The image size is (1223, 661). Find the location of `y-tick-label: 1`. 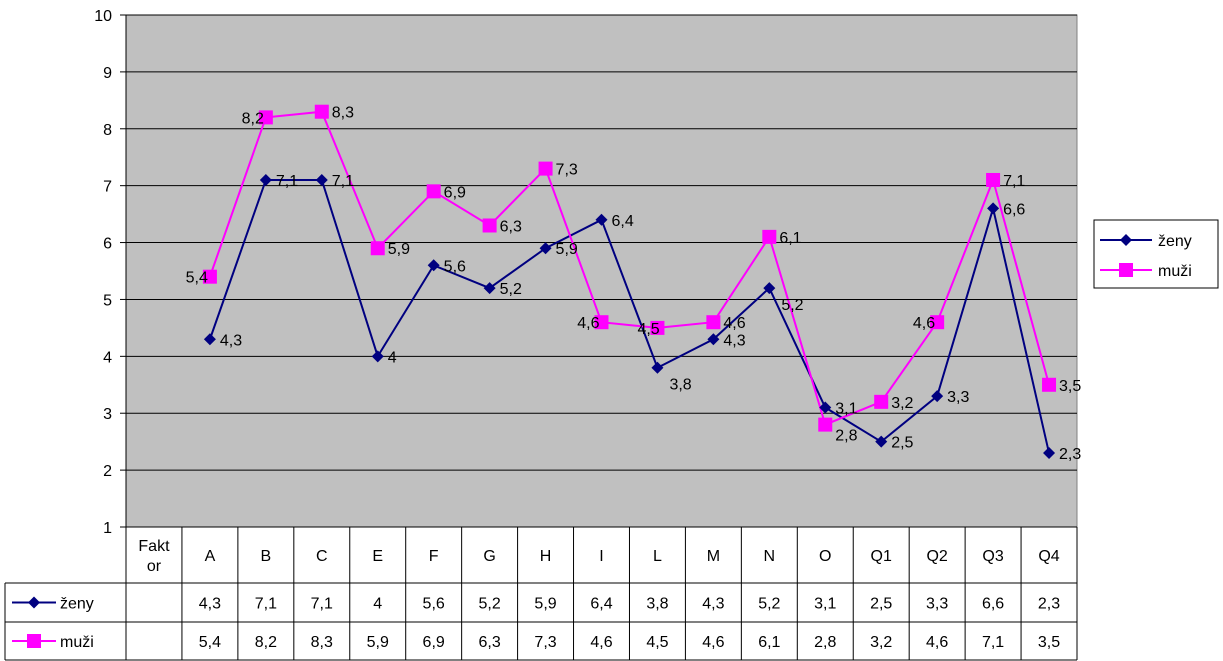

y-tick-label: 1 is located at coordinates (107, 528).